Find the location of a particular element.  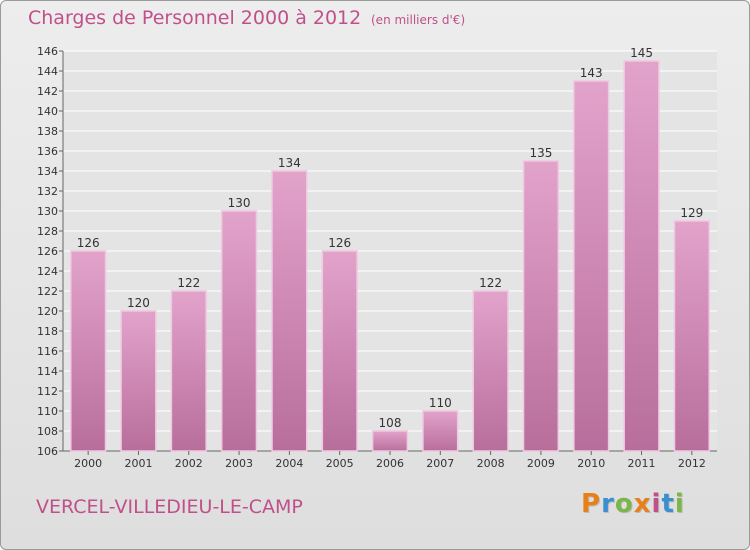

bar-2008 is located at coordinates (490, 371).